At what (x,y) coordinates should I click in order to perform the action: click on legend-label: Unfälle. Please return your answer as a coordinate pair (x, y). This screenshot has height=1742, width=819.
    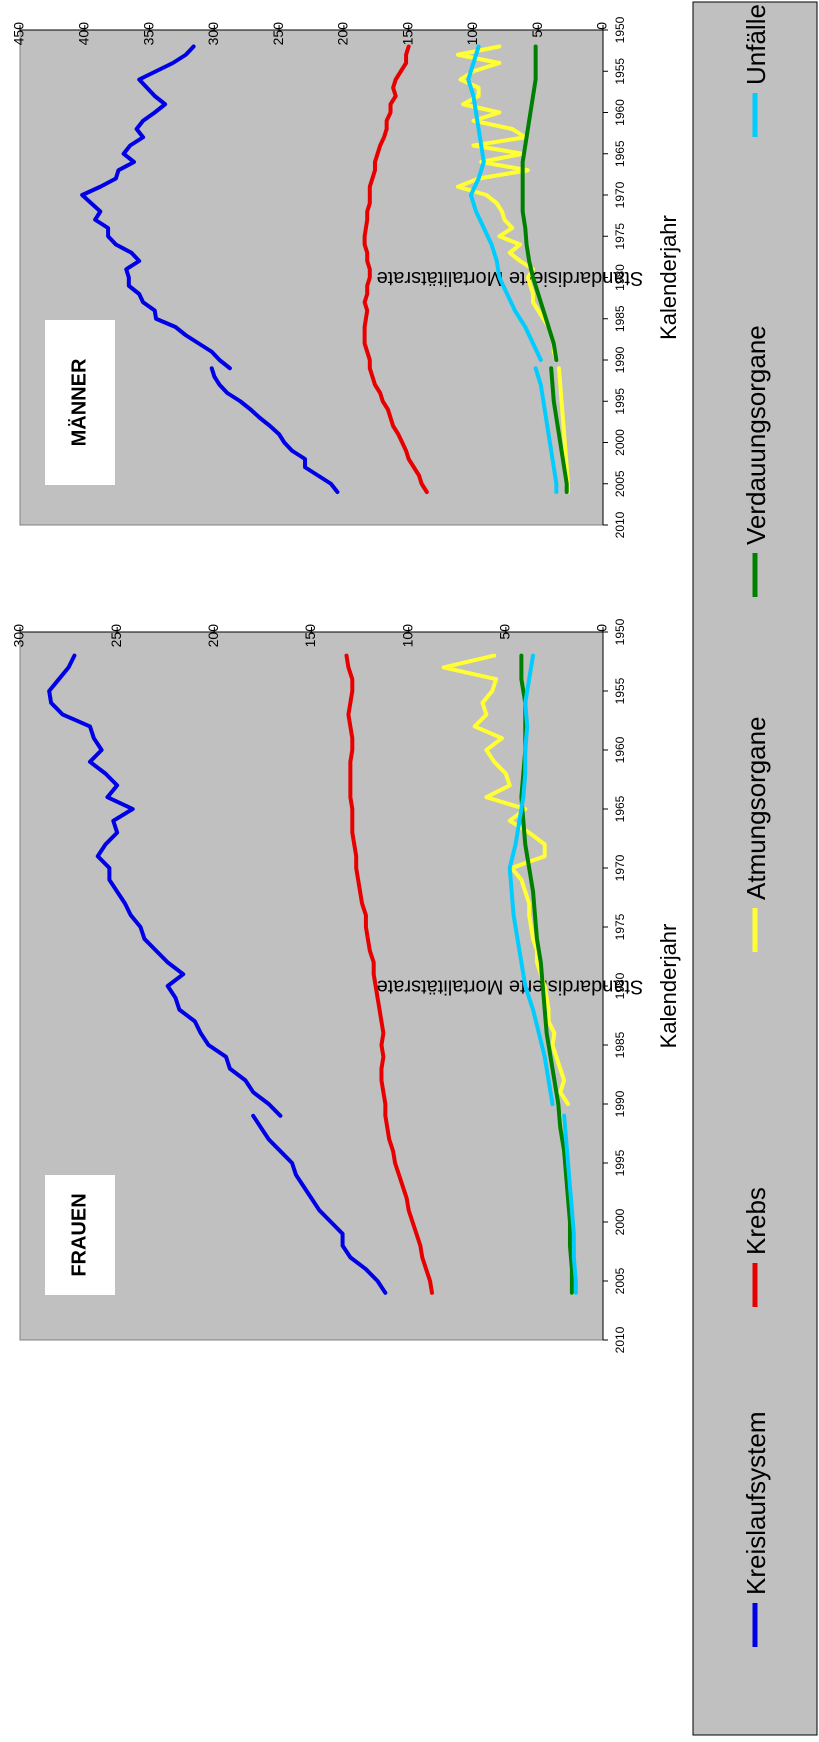
    Looking at the image, I should click on (756, 44).